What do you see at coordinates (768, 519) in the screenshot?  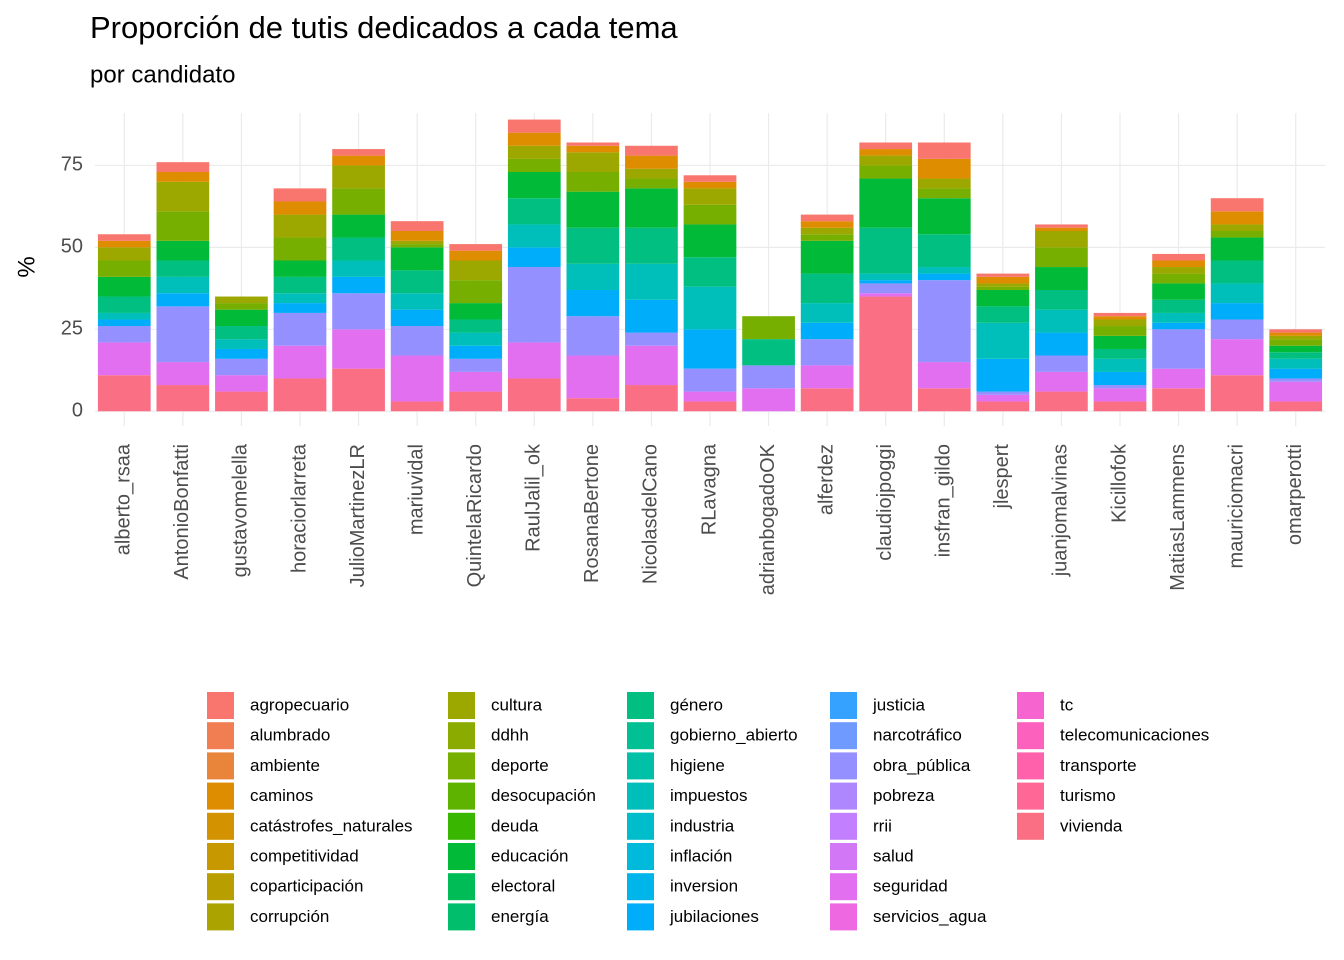 I see `x-tick-label: adrianbogadoOK` at bounding box center [768, 519].